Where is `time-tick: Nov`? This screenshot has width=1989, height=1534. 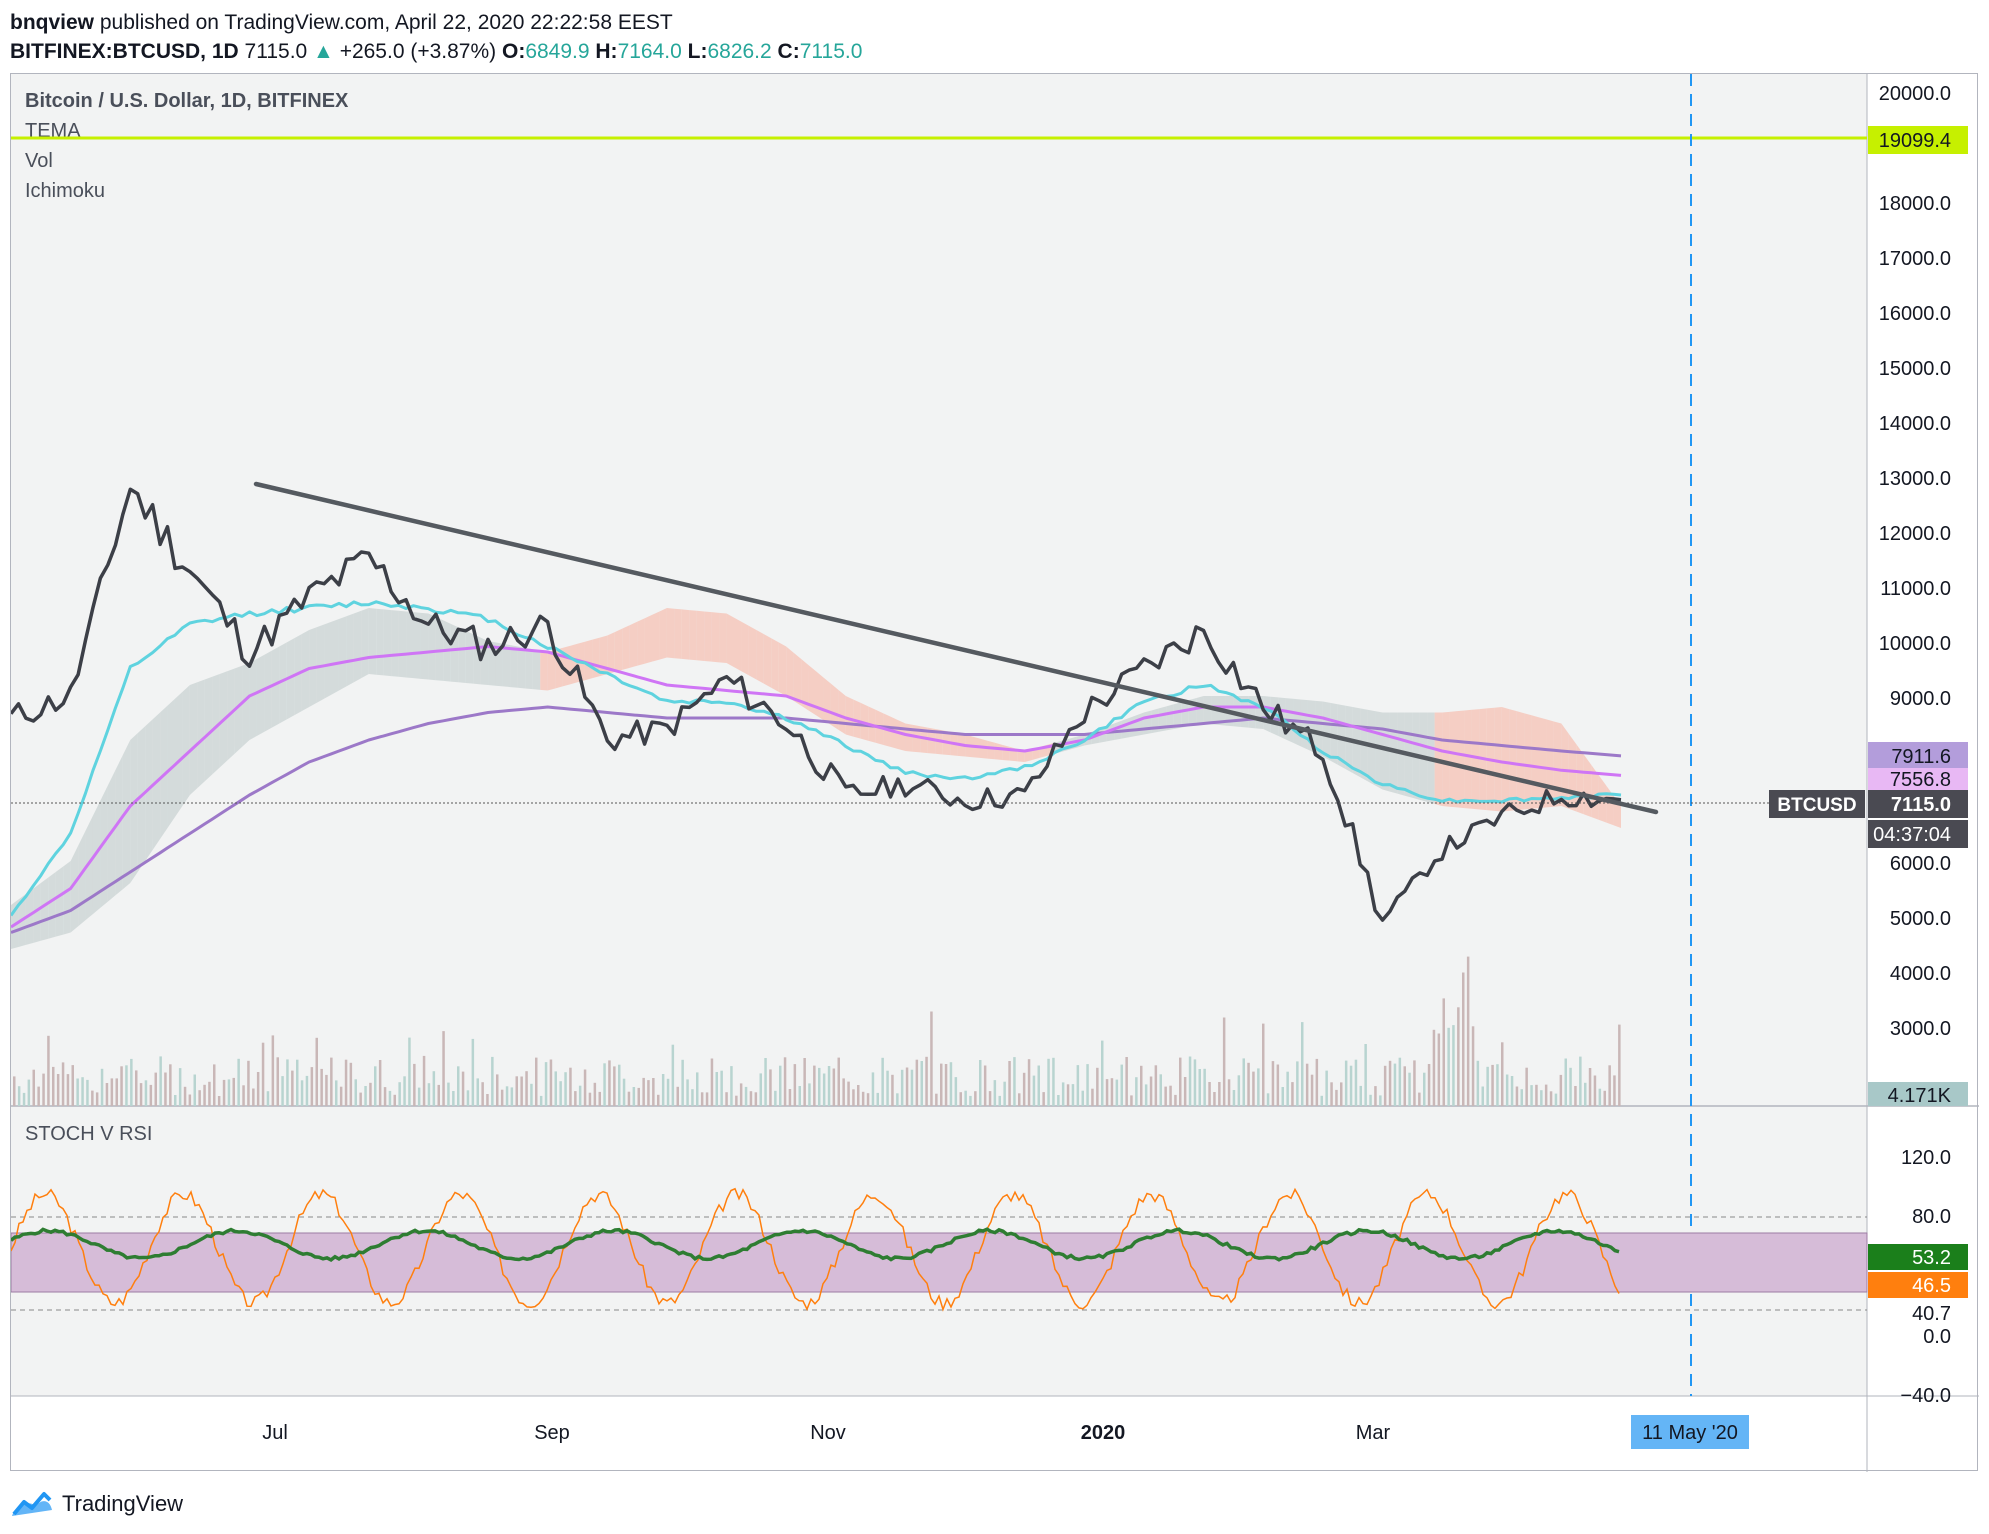
time-tick: Nov is located at coordinates (828, 1433).